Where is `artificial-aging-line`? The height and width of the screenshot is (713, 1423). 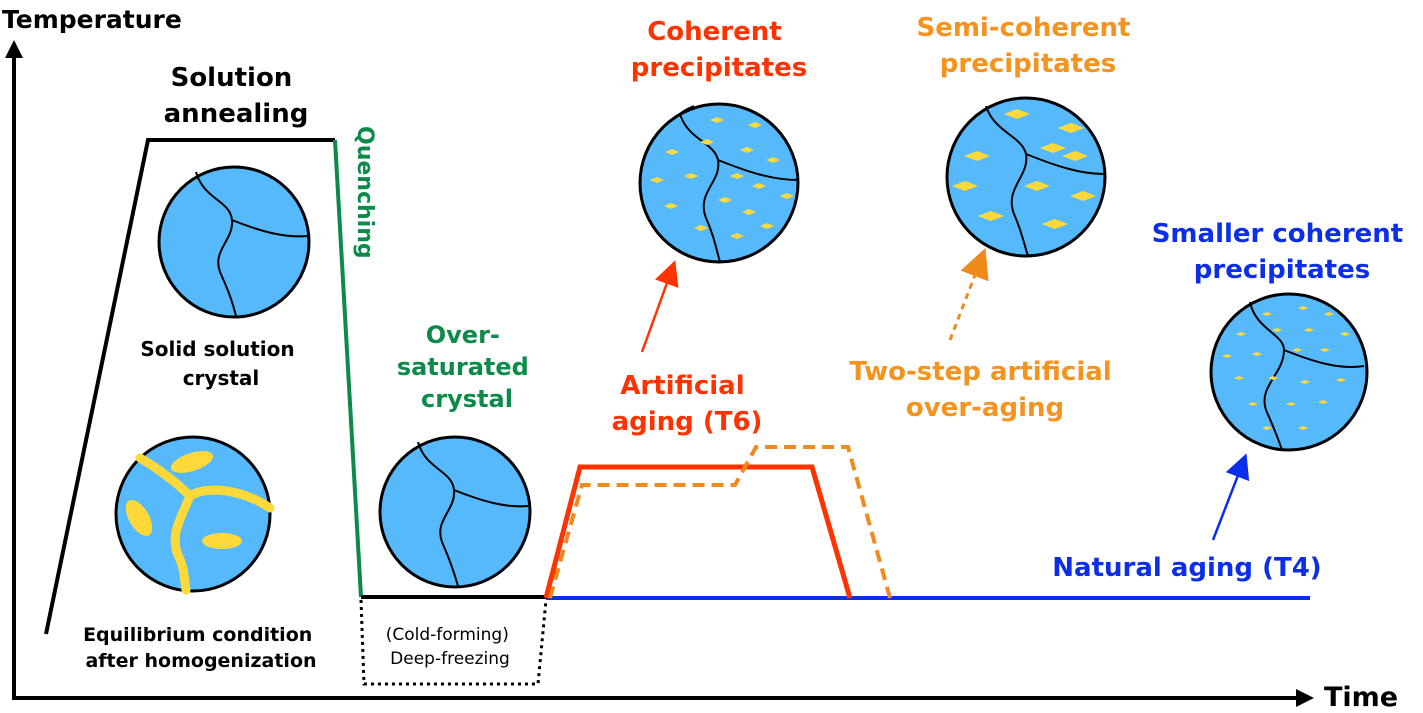
artificial-aging-line is located at coordinates (698, 531).